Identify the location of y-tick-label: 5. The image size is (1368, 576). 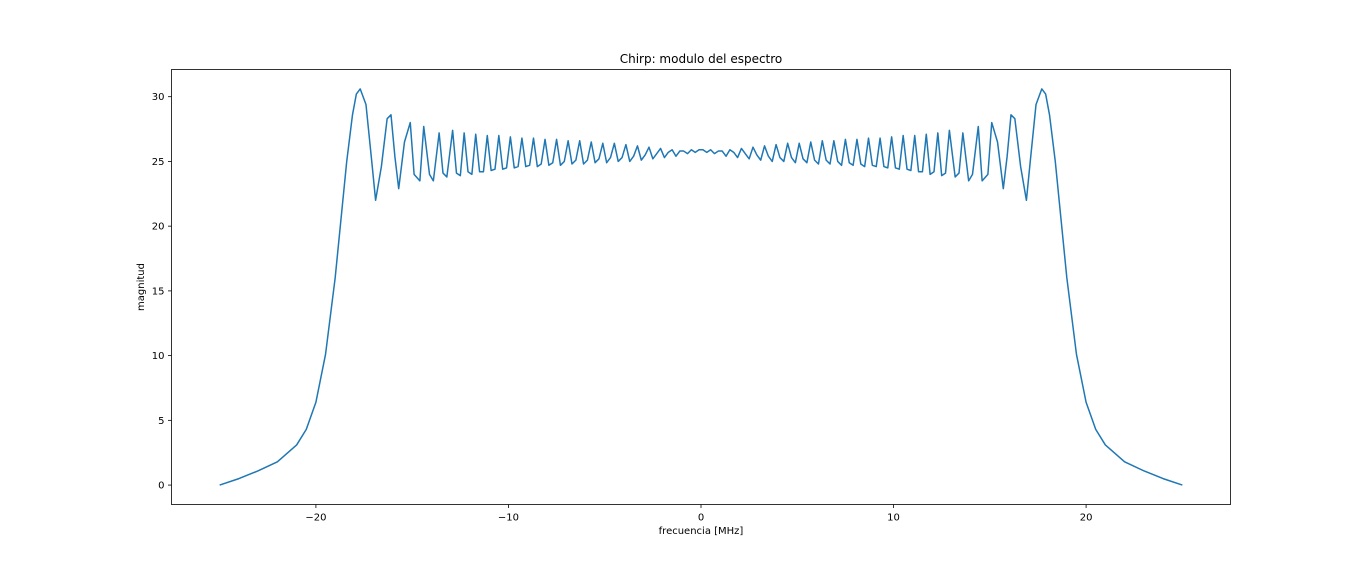
(161, 421).